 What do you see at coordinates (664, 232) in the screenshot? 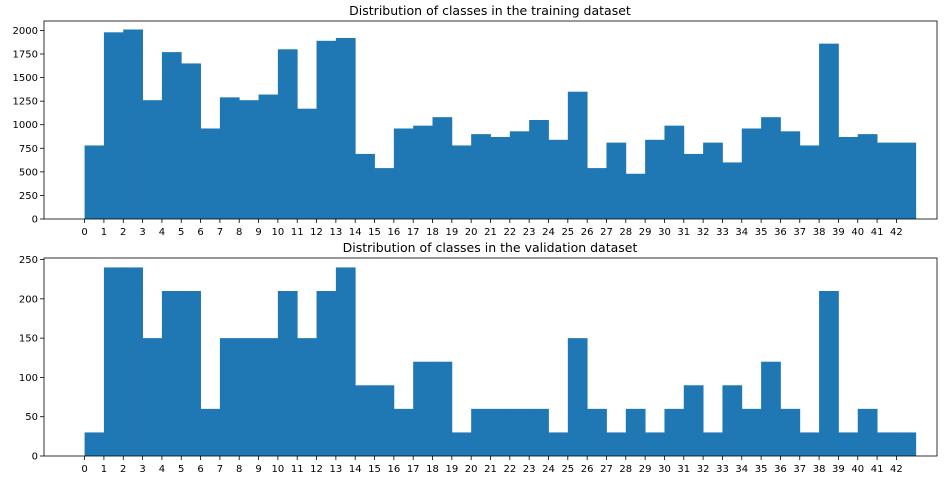
I see `training-xtick-label: 30` at bounding box center [664, 232].